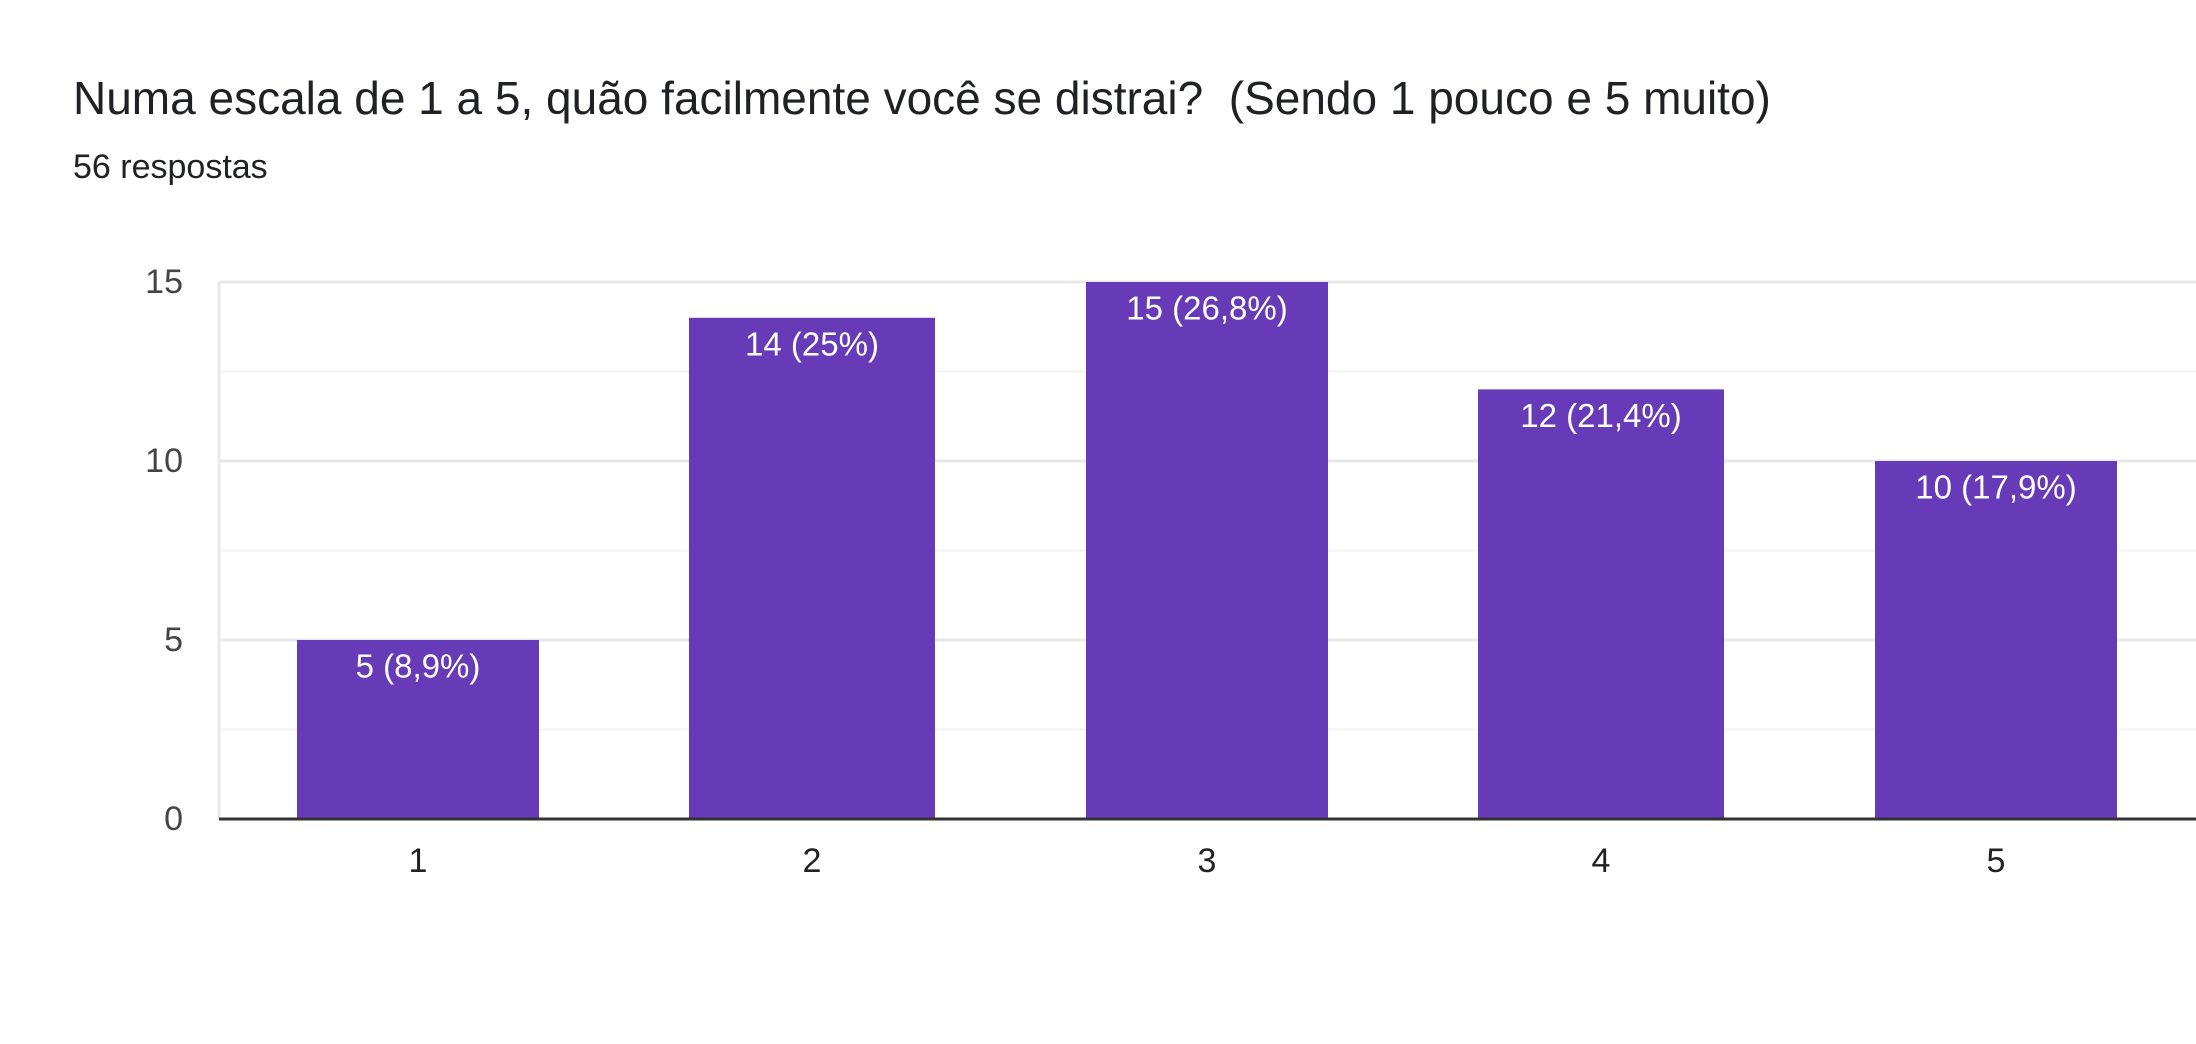 Image resolution: width=2196 pixels, height=1044 pixels. I want to click on x-tick-label: 1, so click(418, 861).